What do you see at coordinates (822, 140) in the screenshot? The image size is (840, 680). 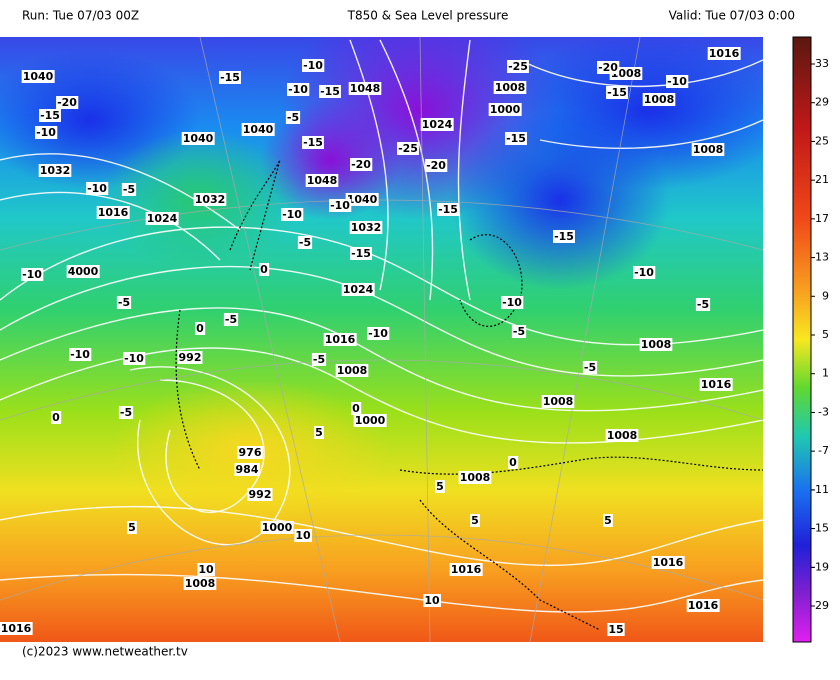 I see `colorbar-label: 25` at bounding box center [822, 140].